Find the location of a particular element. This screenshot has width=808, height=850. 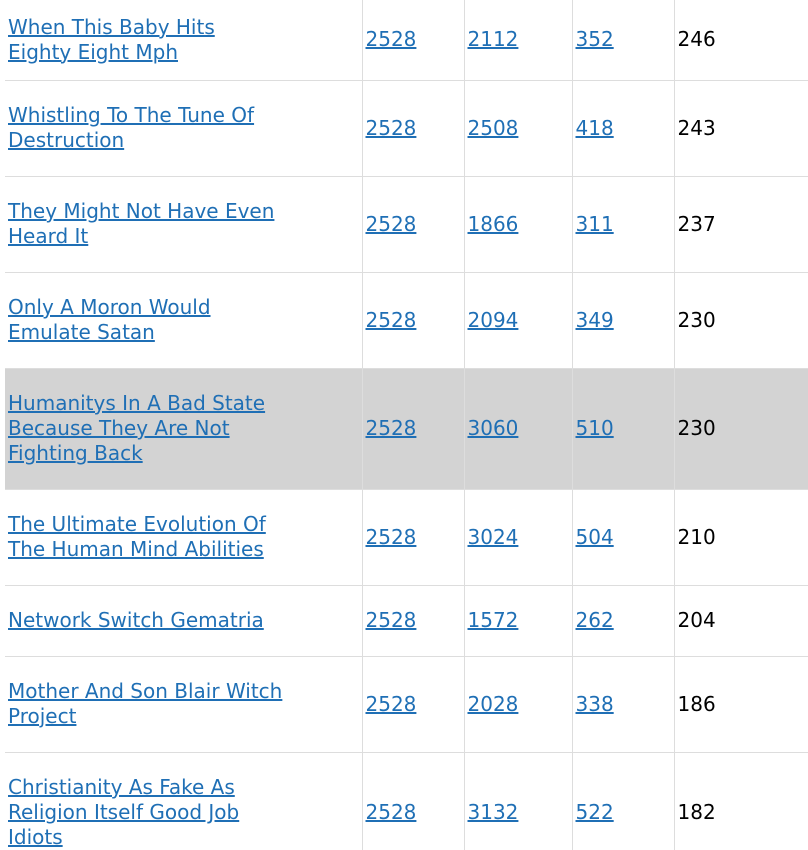

count-cell: 210 is located at coordinates (741, 537).